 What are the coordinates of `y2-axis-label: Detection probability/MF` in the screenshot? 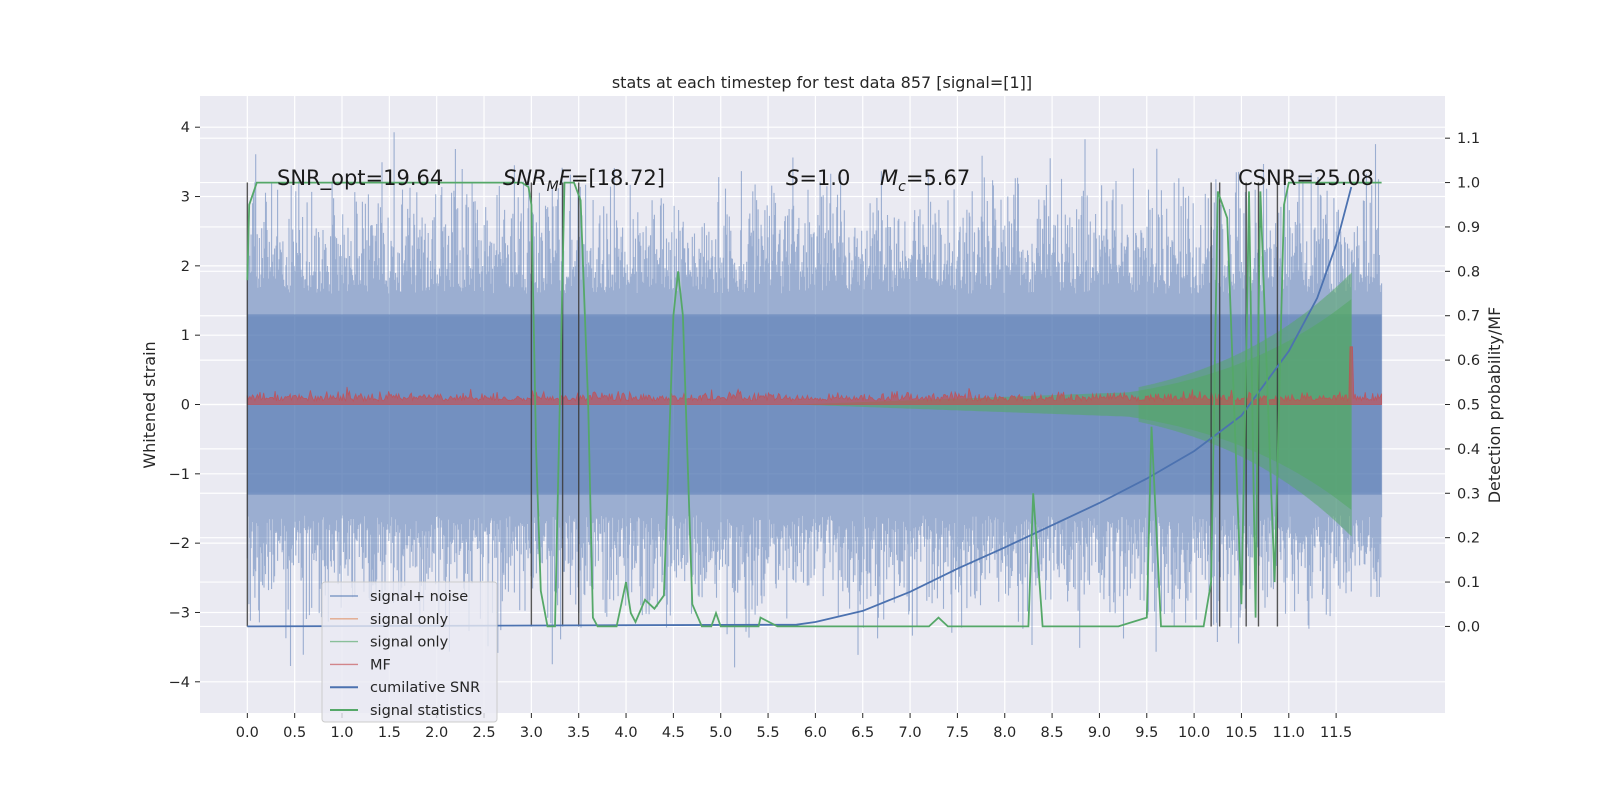 It's located at (1494, 405).